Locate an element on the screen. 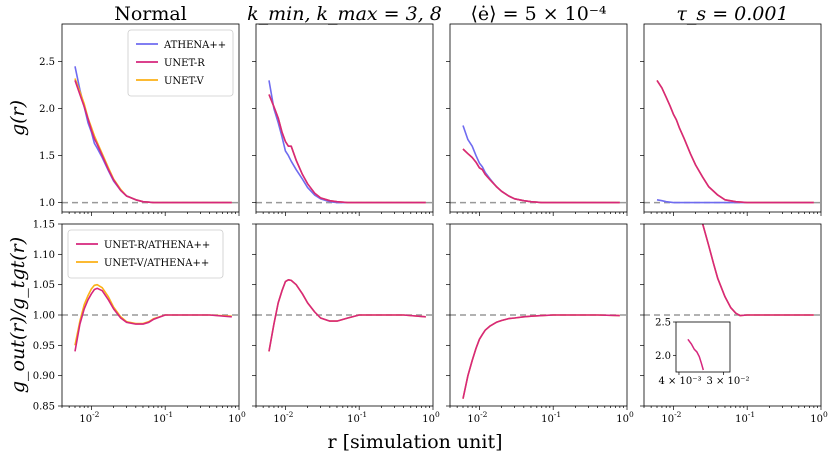  legend-entry: UNET-V is located at coordinates (184, 81).